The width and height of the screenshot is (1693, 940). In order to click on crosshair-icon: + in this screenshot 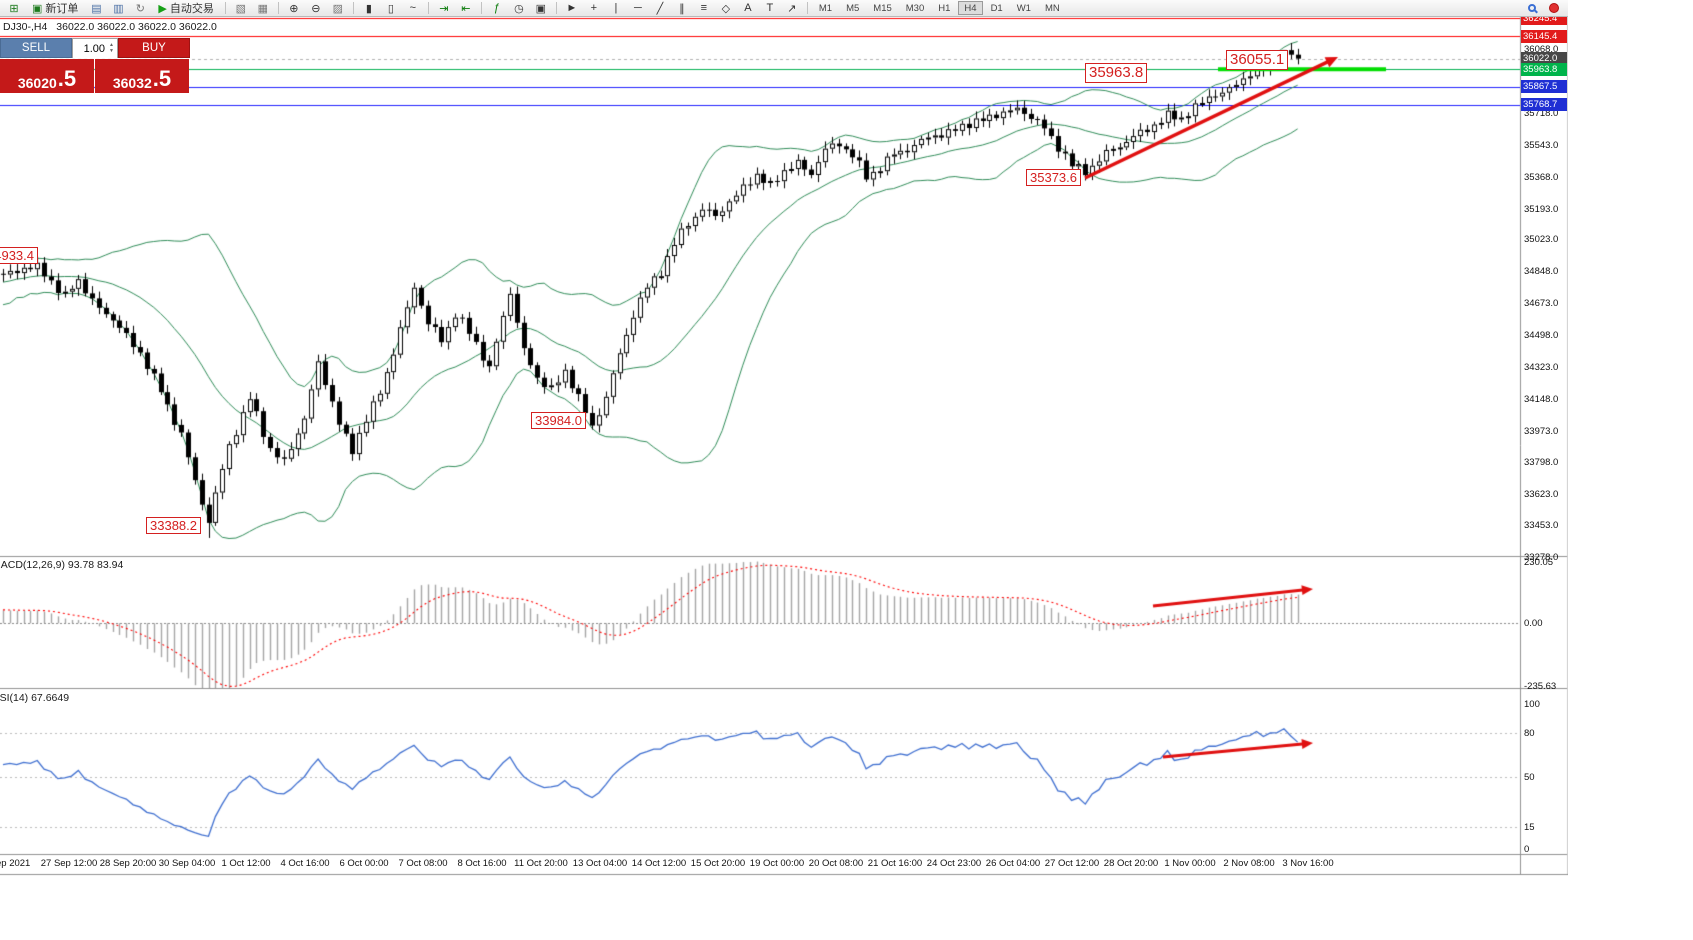, I will do `click(594, 8)`.